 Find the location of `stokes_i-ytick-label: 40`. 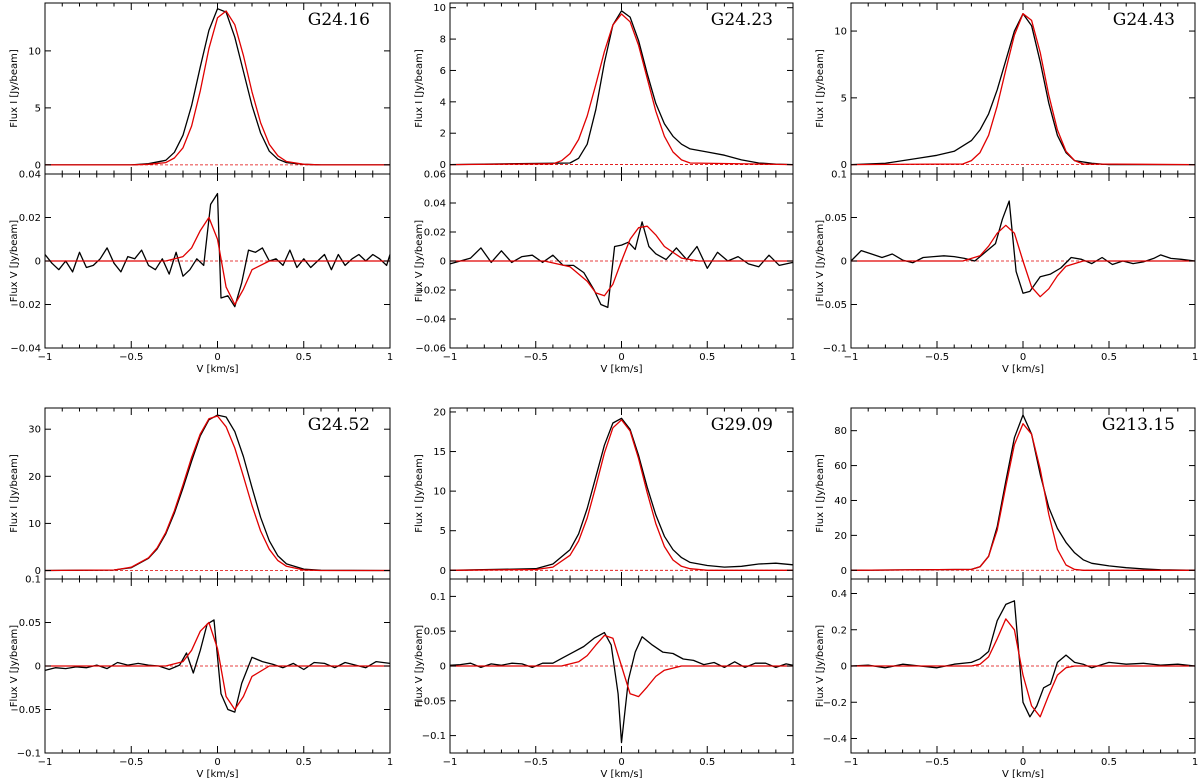

stokes_i-ytick-label: 40 is located at coordinates (840, 501).